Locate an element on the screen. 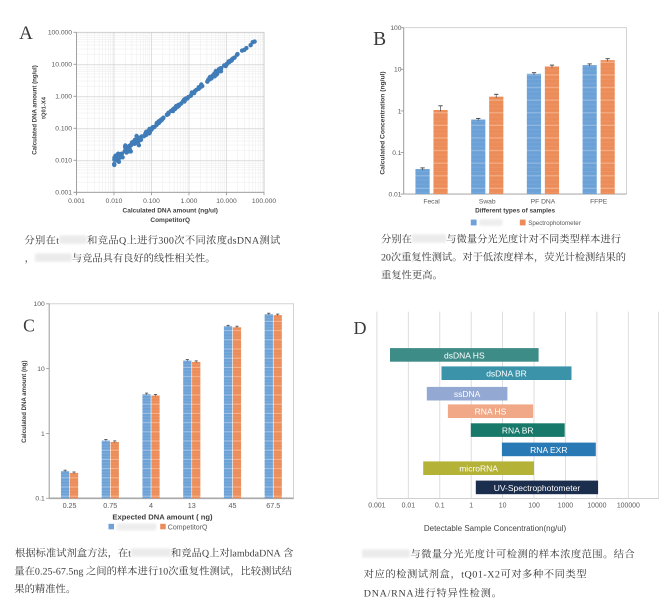  svg-text: RNA BR is located at coordinates (518, 431).